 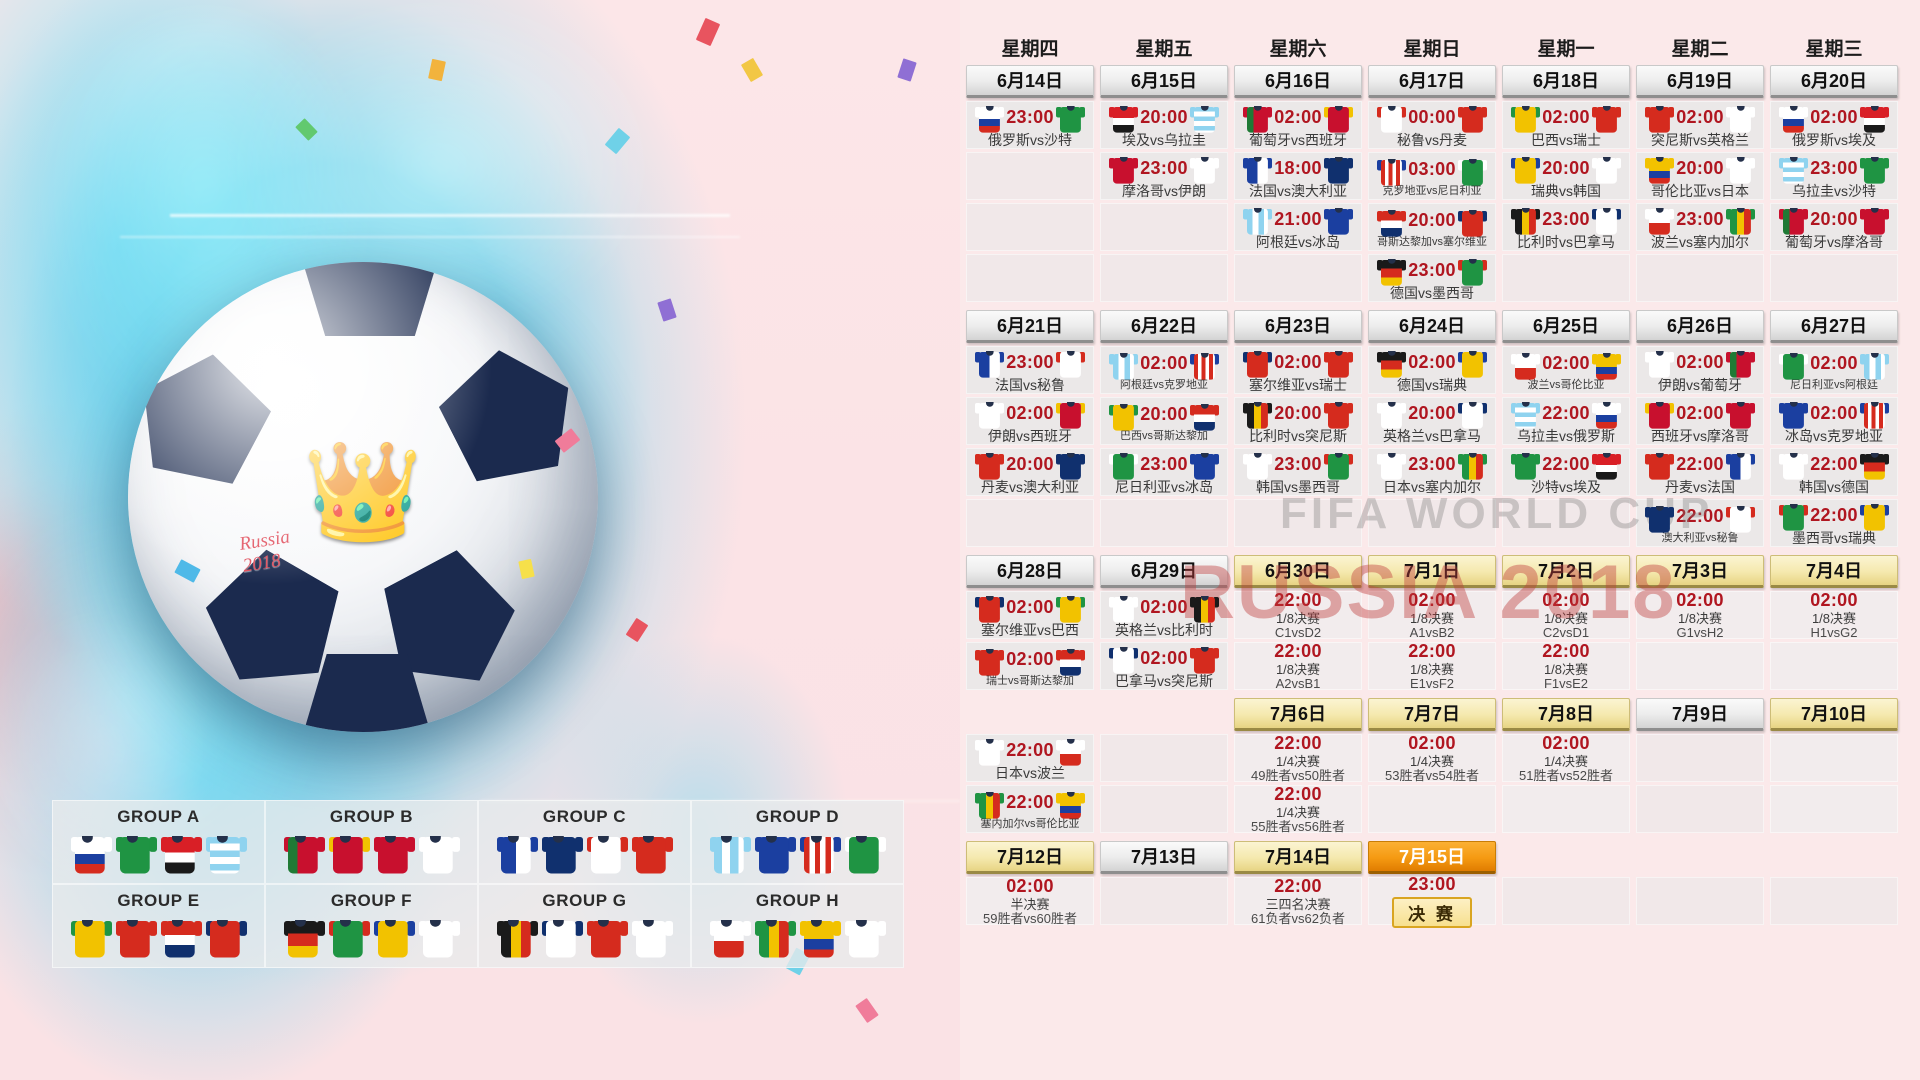 I want to click on match-cell: 02:00 半决赛 59胜者vs60胜者, so click(x=1030, y=901).